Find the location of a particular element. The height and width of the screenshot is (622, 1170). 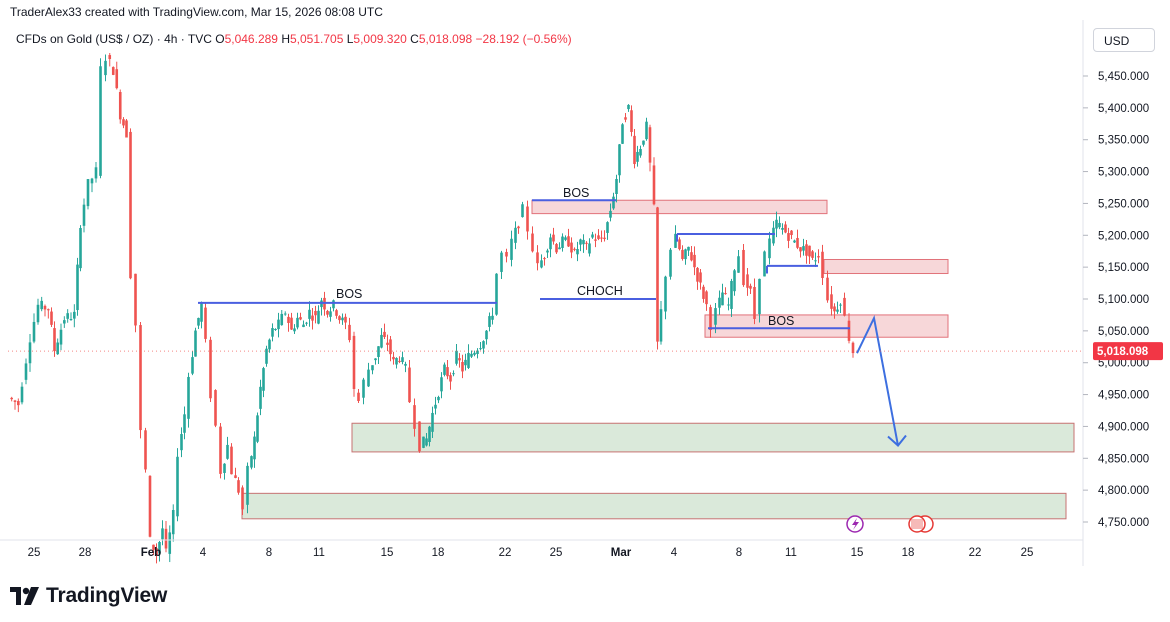

x-tick-label: 8 is located at coordinates (739, 553).